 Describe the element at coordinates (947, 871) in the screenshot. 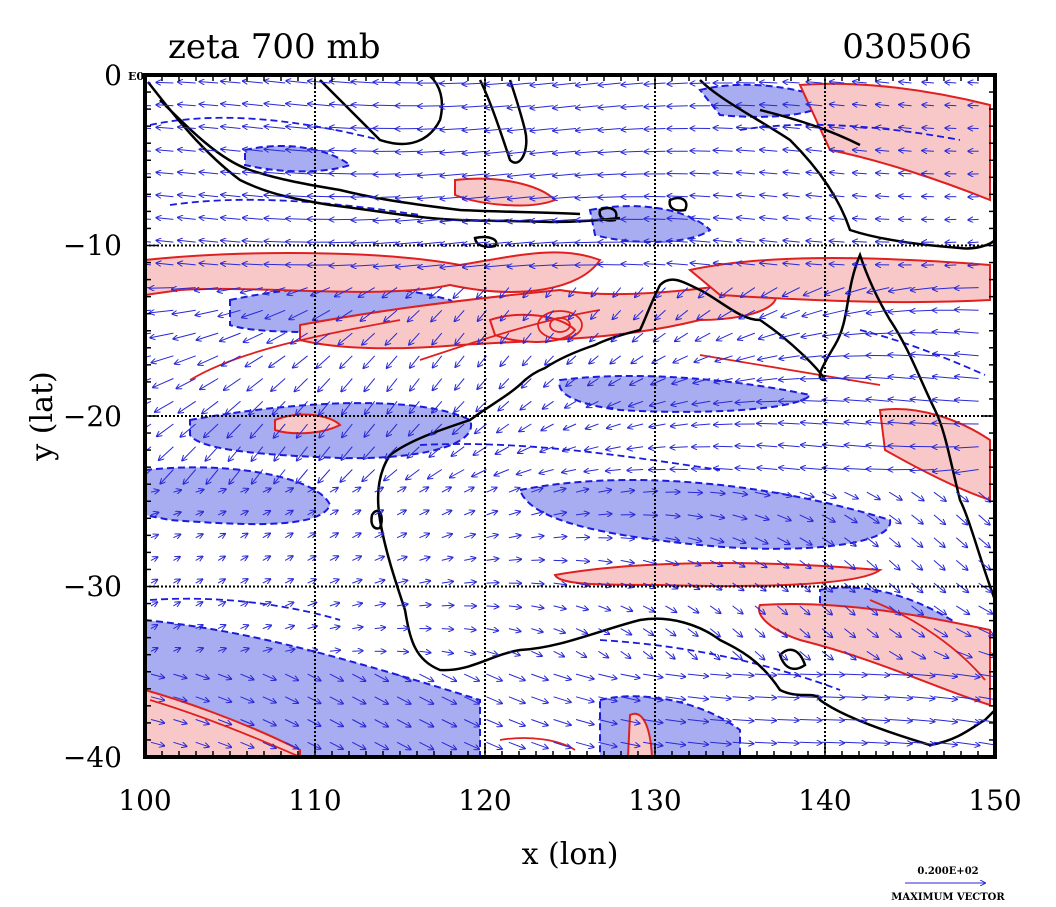

I see `max-vector-value: 0.200E+02` at that location.